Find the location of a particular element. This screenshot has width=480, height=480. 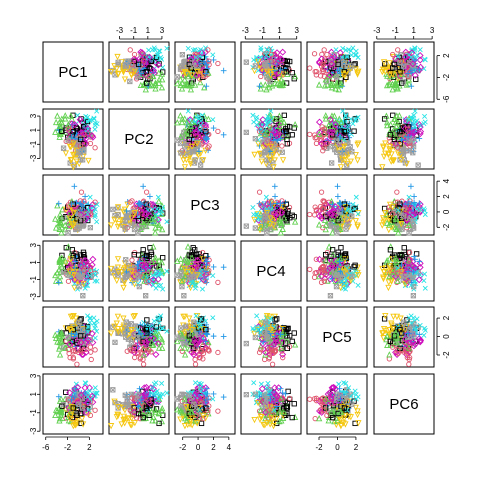

diagonal-panel-pc4: PC4 is located at coordinates (271, 271).